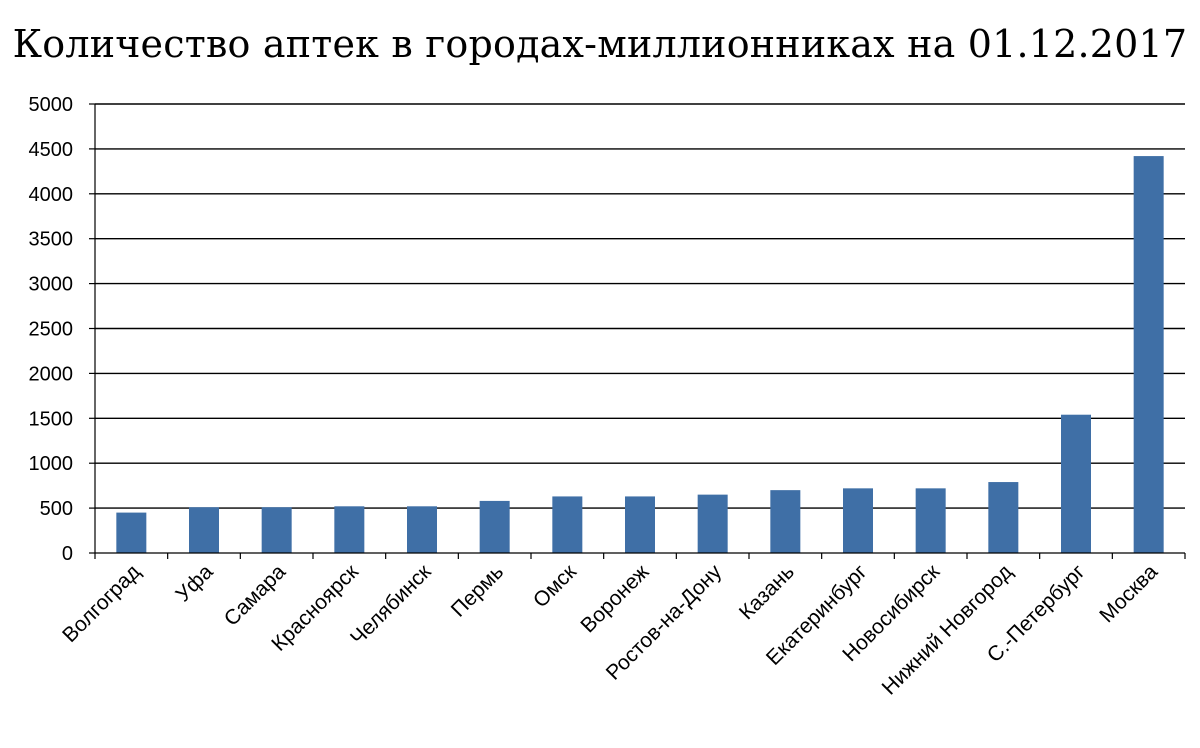  Describe the element at coordinates (555, 586) in the screenshot. I see `x-category-label: Омск` at that location.